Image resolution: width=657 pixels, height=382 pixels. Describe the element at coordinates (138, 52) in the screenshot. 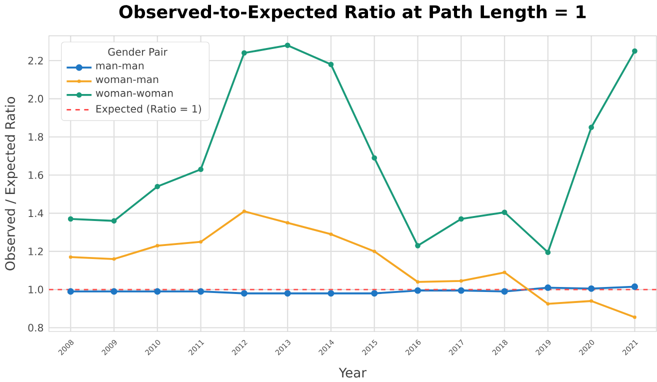

I see `legend-title: Gender Pair` at that location.